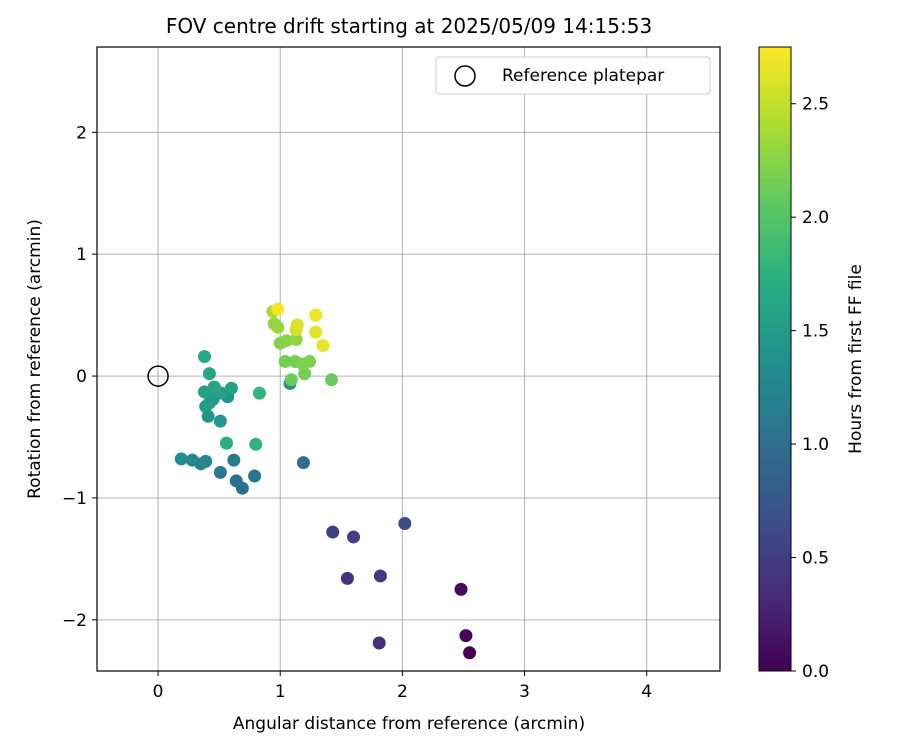 This screenshot has height=750, width=900. What do you see at coordinates (815, 672) in the screenshot?
I see `colorbar-tick-label: 0.0` at bounding box center [815, 672].